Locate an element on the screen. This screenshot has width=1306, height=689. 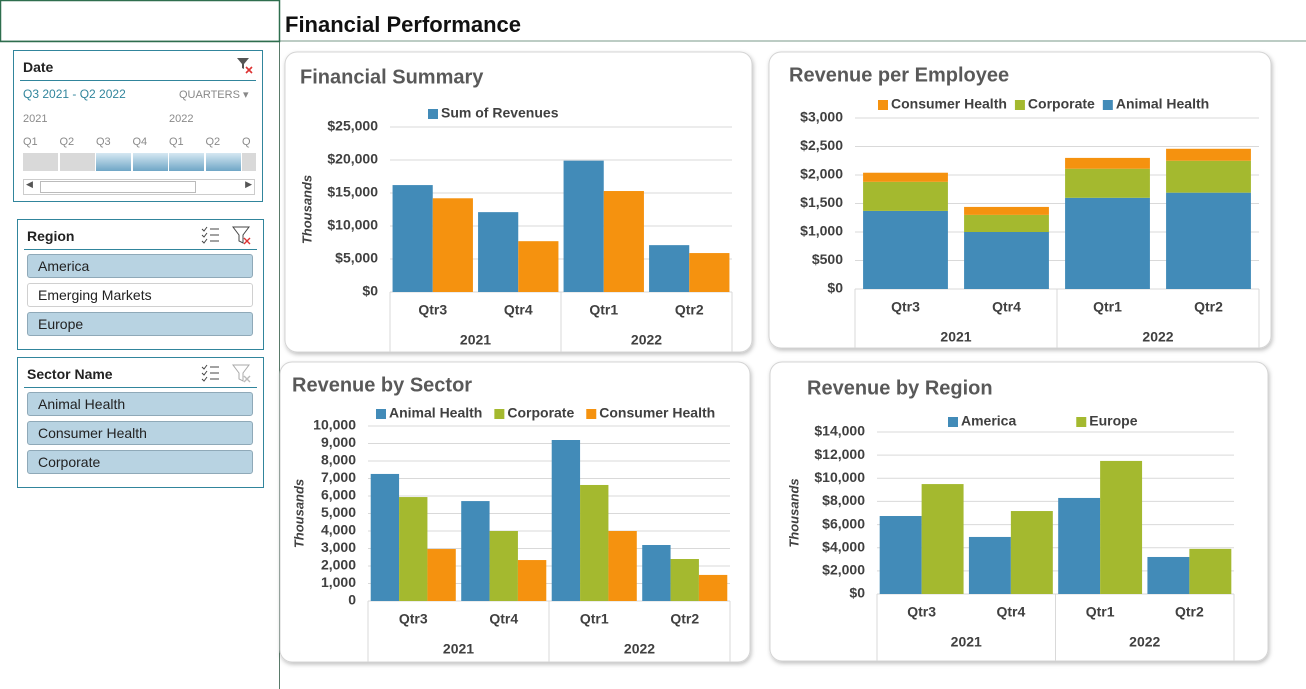
scroll-left: ◀ is located at coordinates (29, 184).